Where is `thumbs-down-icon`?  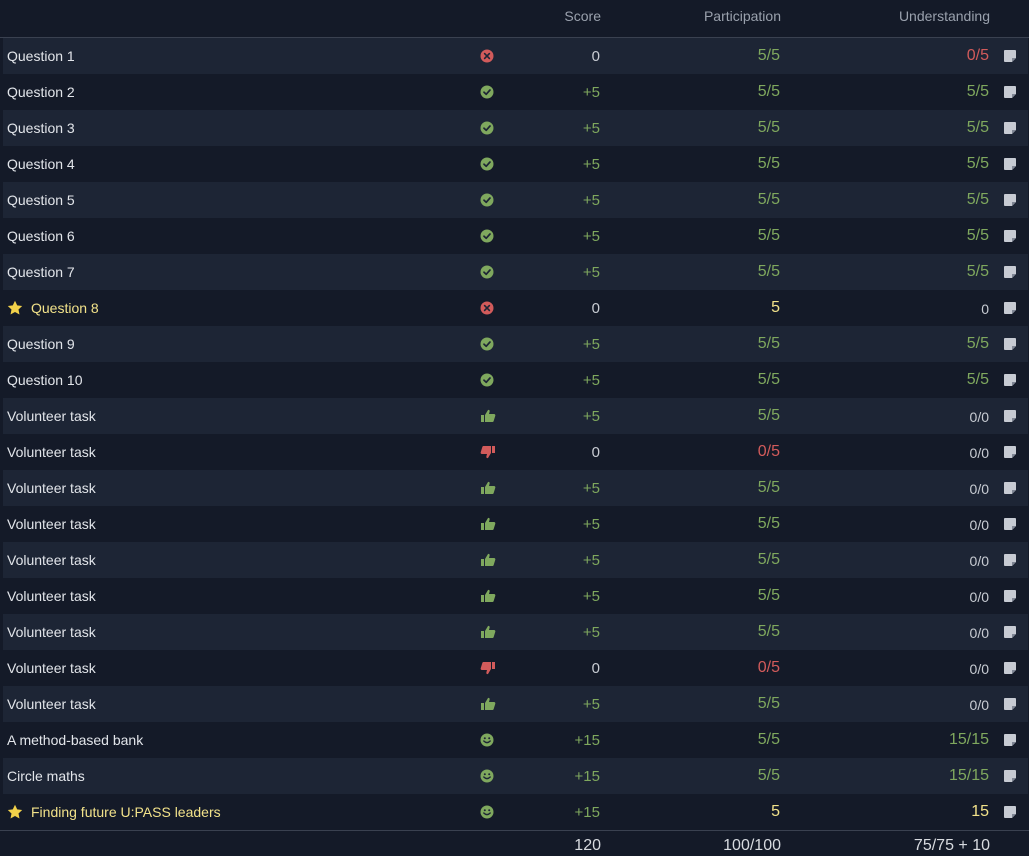
thumbs-down-icon is located at coordinates (487, 452).